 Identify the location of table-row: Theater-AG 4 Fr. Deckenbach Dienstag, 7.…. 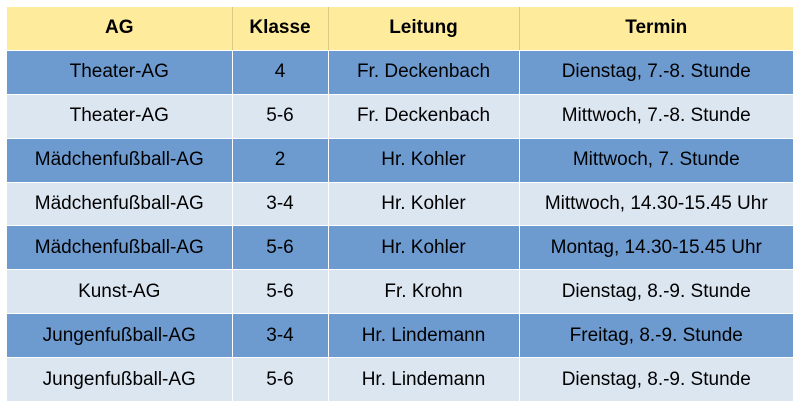
(400, 72).